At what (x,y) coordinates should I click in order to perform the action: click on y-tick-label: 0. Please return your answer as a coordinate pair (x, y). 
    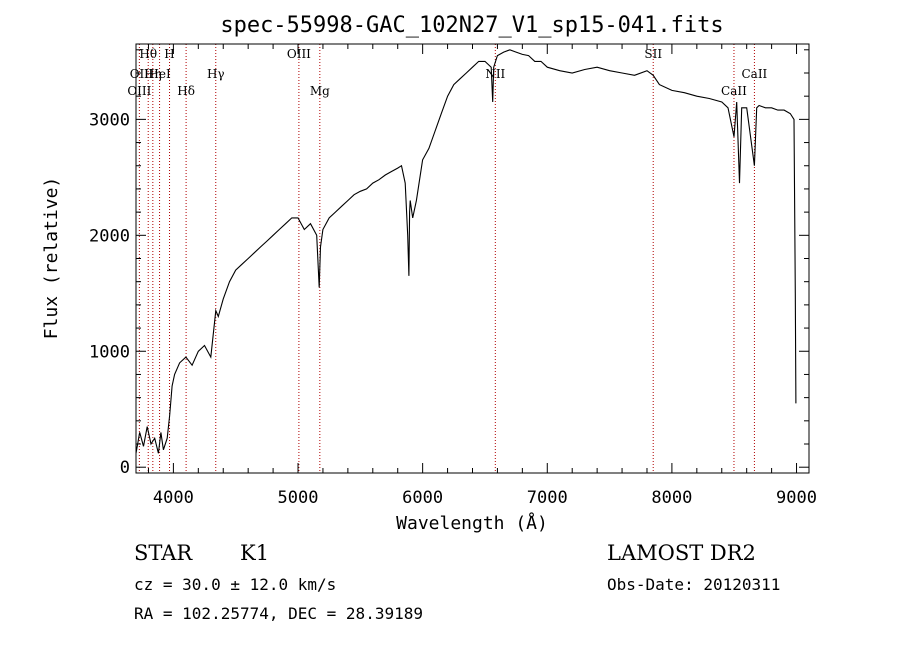
    Looking at the image, I should click on (125, 468).